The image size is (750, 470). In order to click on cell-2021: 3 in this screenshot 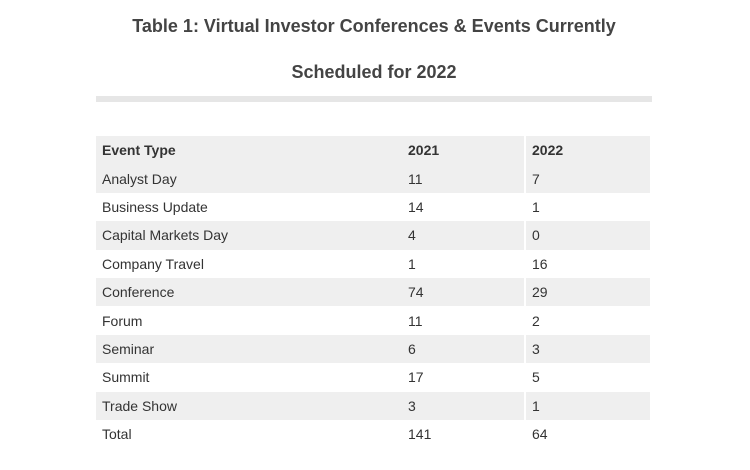, I will do `click(464, 405)`.